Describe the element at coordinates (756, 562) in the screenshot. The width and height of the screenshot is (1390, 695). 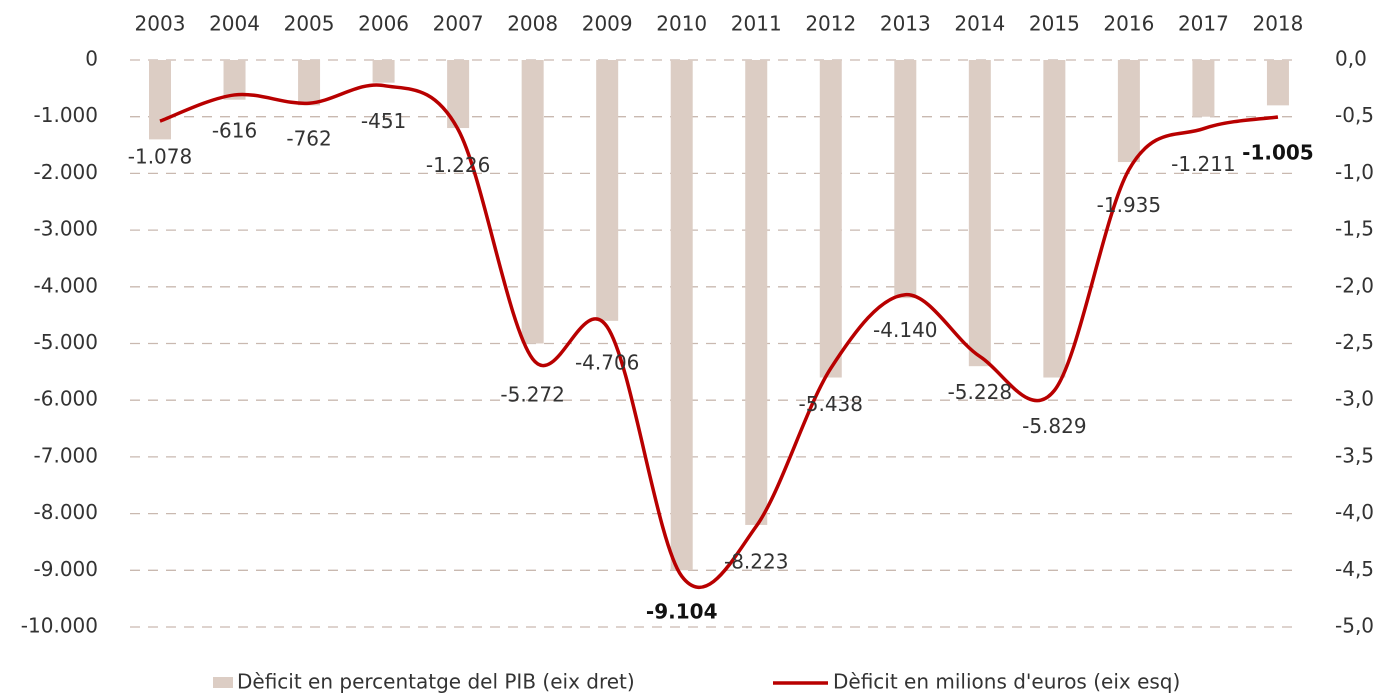
I see `data-label: -8.223` at that location.